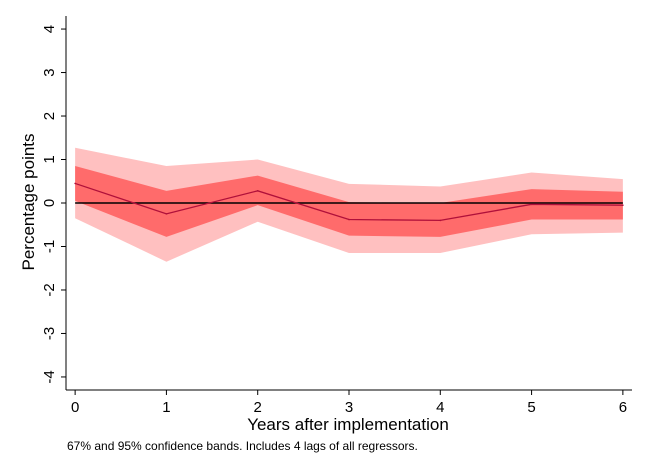 The width and height of the screenshot is (648, 472). I want to click on x-tick-label: 5, so click(531, 407).